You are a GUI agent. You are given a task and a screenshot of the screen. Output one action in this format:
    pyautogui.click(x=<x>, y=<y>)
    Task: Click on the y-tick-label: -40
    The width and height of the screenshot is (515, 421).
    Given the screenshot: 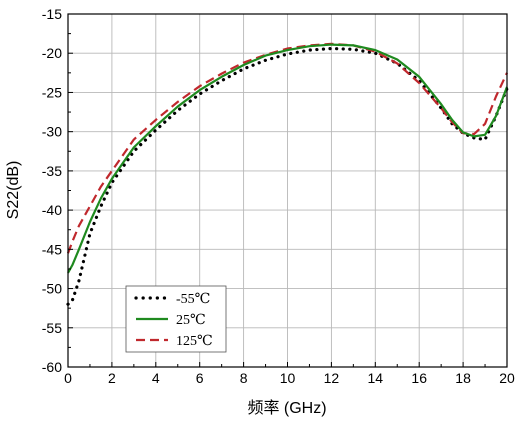 What is the action you would take?
    pyautogui.click(x=52, y=210)
    